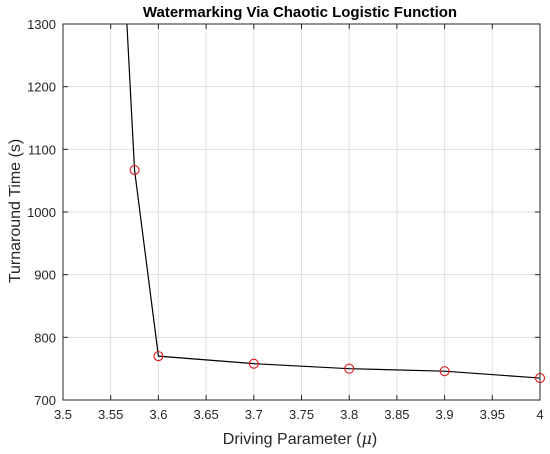  What do you see at coordinates (349, 414) in the screenshot?
I see `x-tick-label: 3.8` at bounding box center [349, 414].